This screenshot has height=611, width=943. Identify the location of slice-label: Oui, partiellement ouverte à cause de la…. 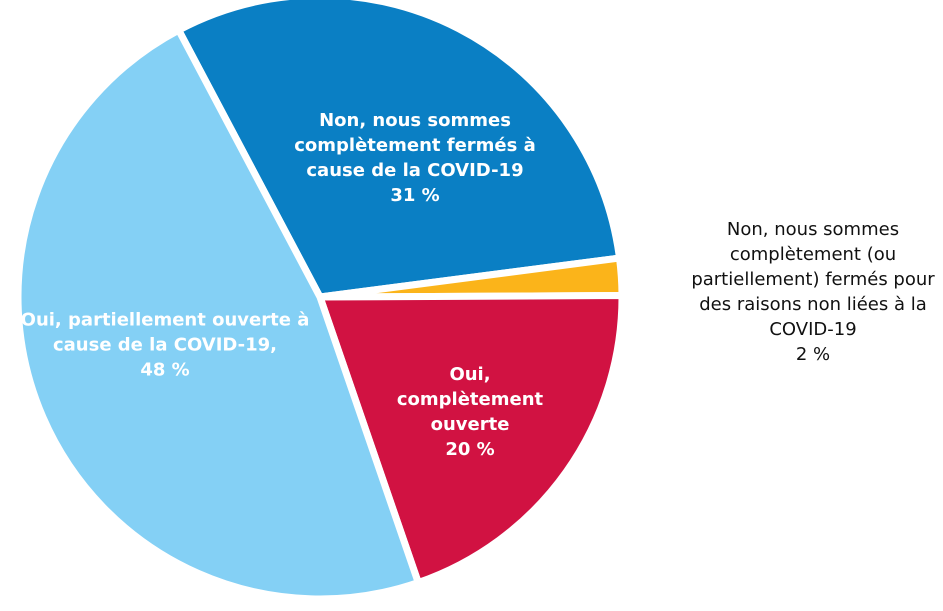
(165, 345).